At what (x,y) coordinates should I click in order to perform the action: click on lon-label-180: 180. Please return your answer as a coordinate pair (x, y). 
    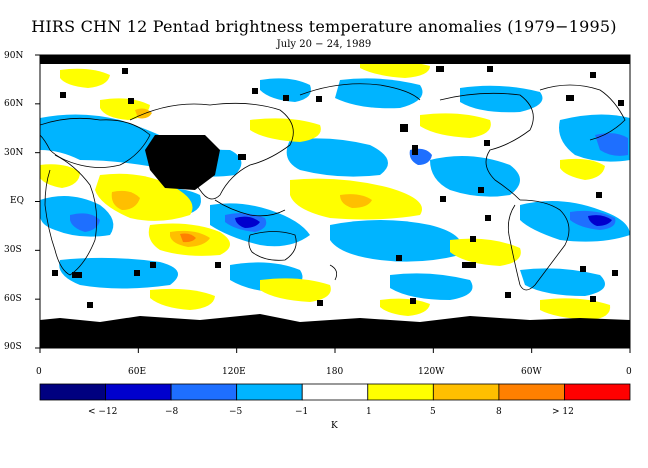
    Looking at the image, I should click on (335, 372).